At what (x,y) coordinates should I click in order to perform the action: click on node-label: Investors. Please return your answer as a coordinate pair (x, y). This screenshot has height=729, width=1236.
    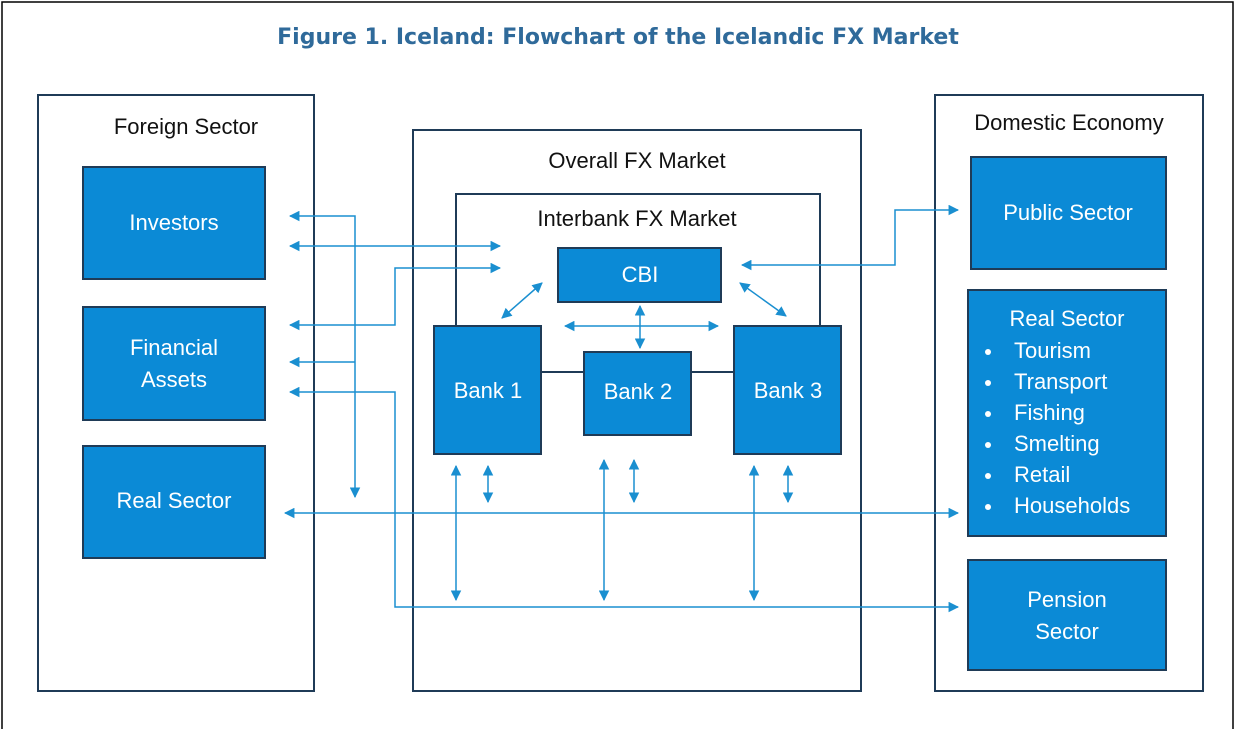
    Looking at the image, I should click on (173, 222).